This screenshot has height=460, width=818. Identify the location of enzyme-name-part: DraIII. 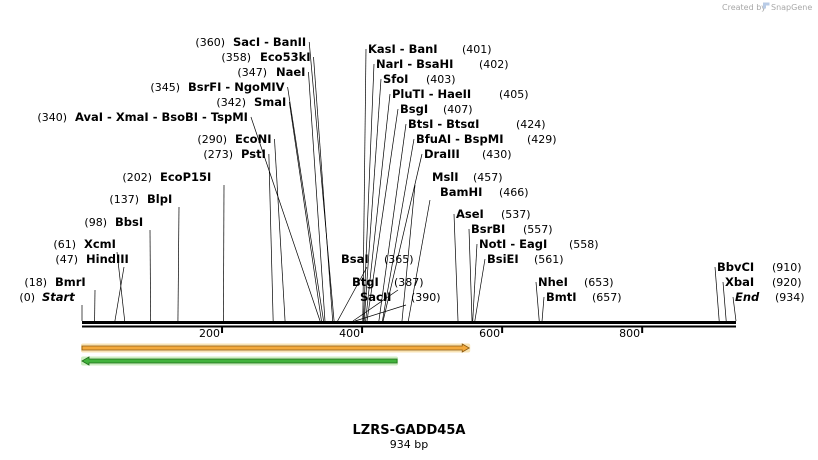
(442, 154).